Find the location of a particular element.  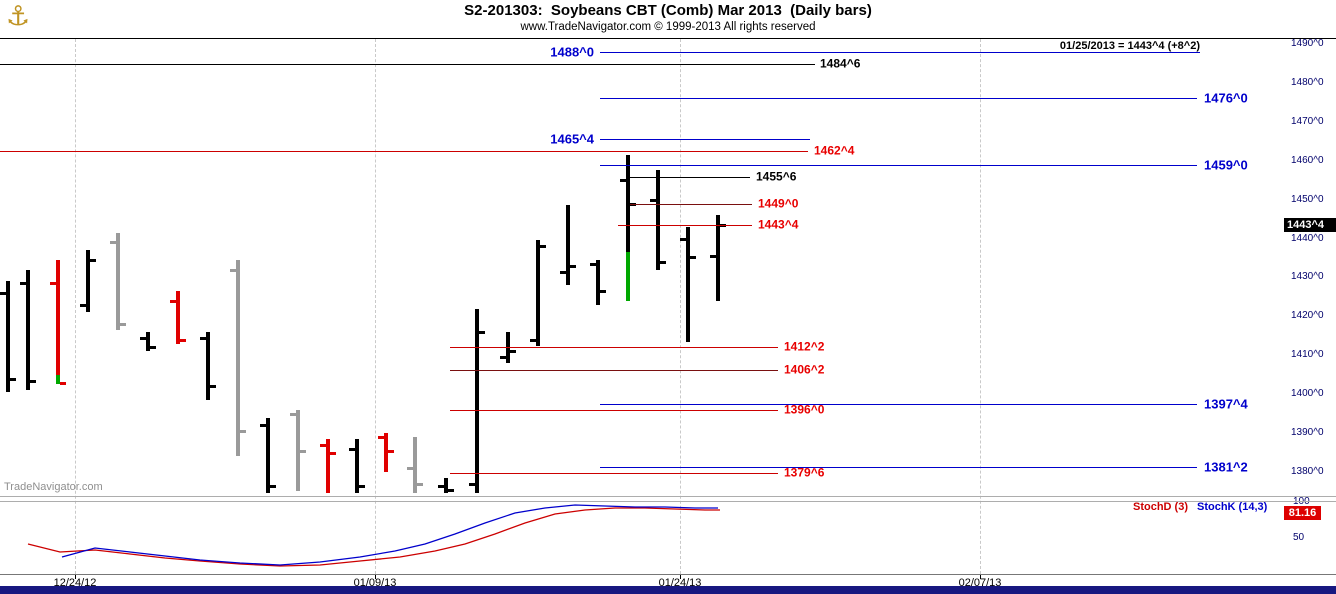

level-label: 1443^4 is located at coordinates (778, 224).